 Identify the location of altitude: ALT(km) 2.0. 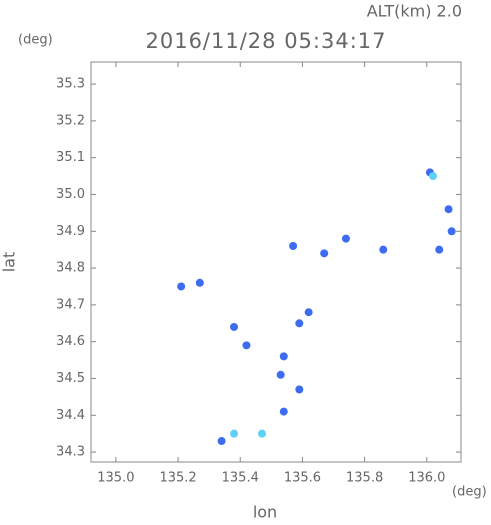
(414, 11).